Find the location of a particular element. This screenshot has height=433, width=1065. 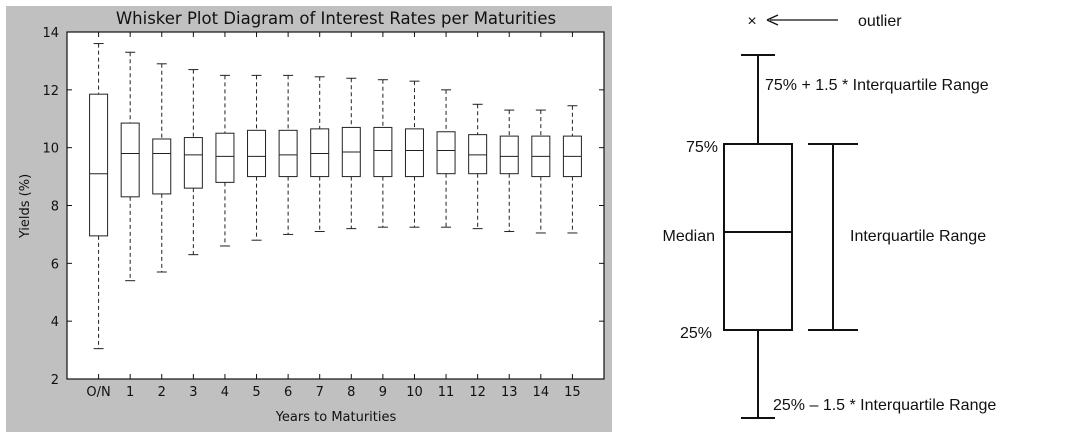

q1-label: 25% is located at coordinates (696, 333).